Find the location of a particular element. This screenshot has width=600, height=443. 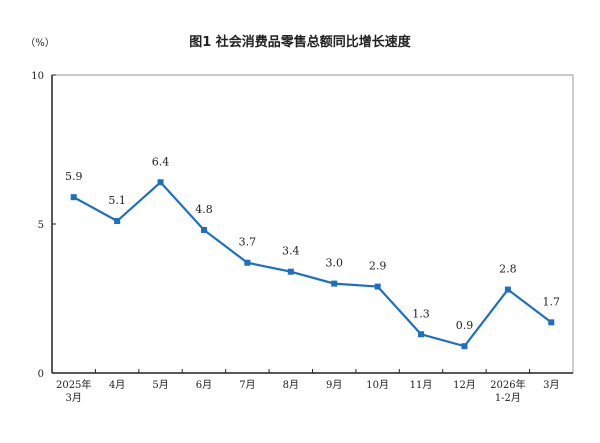

chart-title: 图1 社会消费品零售总额同比增长速度 is located at coordinates (300, 42).